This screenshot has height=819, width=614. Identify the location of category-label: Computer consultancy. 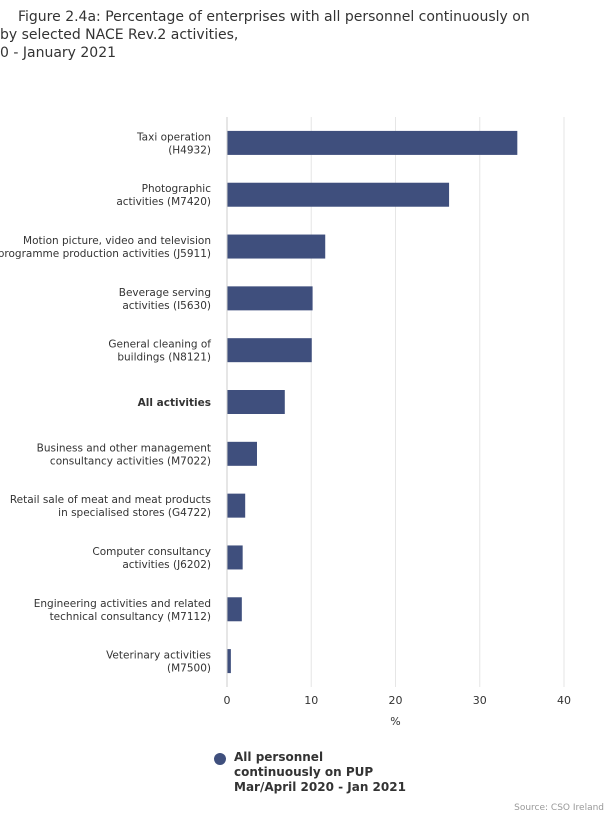
(151, 552).